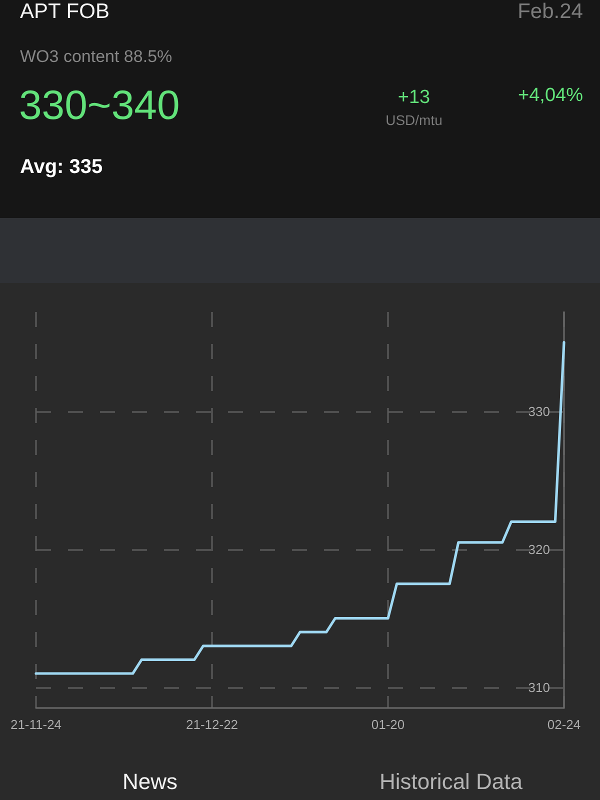 This screenshot has width=600, height=800. I want to click on x-tick-label: 02-24, so click(564, 724).